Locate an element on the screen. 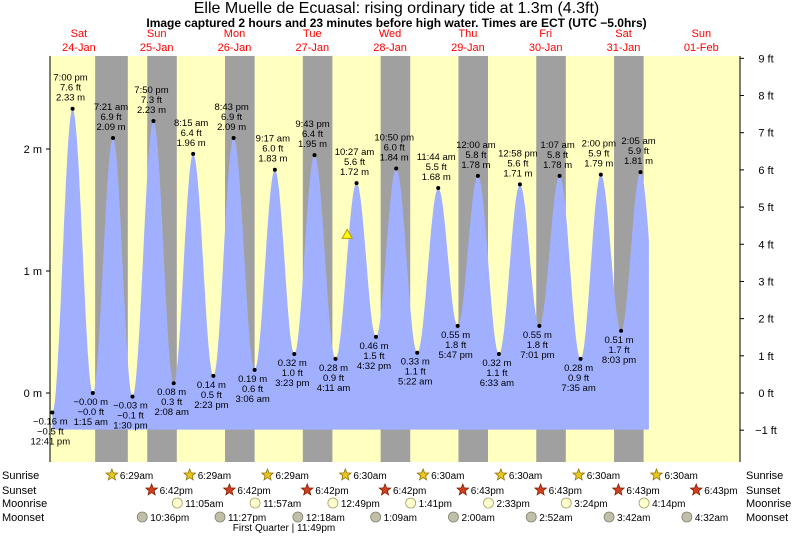 Image resolution: width=793 pixels, height=538 pixels. tide-time: 7:21 am is located at coordinates (111, 107).